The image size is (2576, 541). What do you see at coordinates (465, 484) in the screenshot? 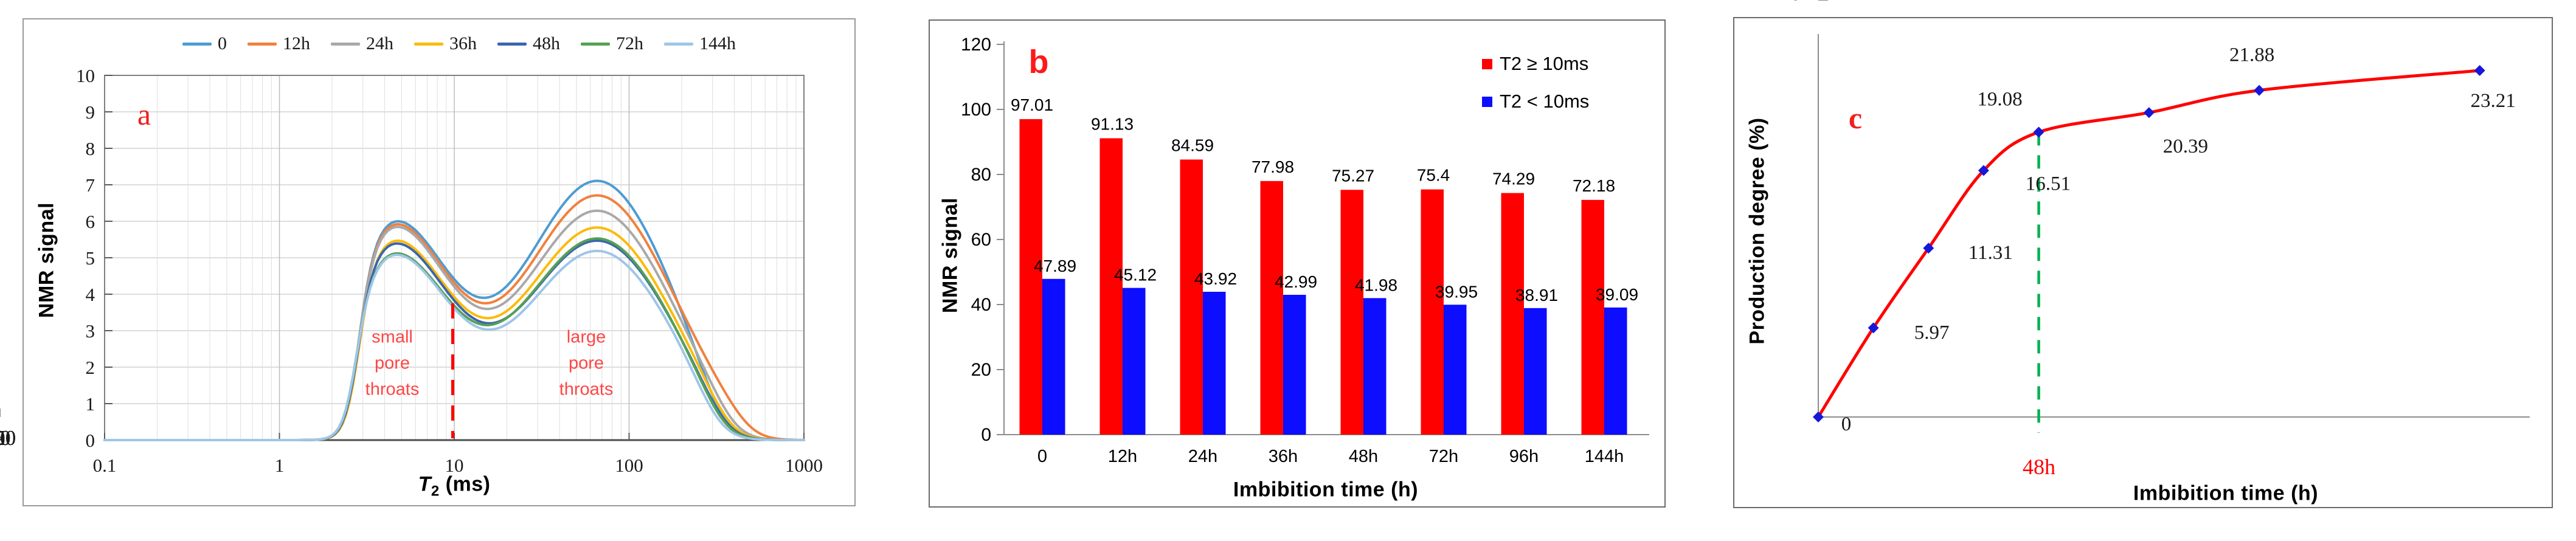
I see `t2-unit: (ms)` at bounding box center [465, 484].